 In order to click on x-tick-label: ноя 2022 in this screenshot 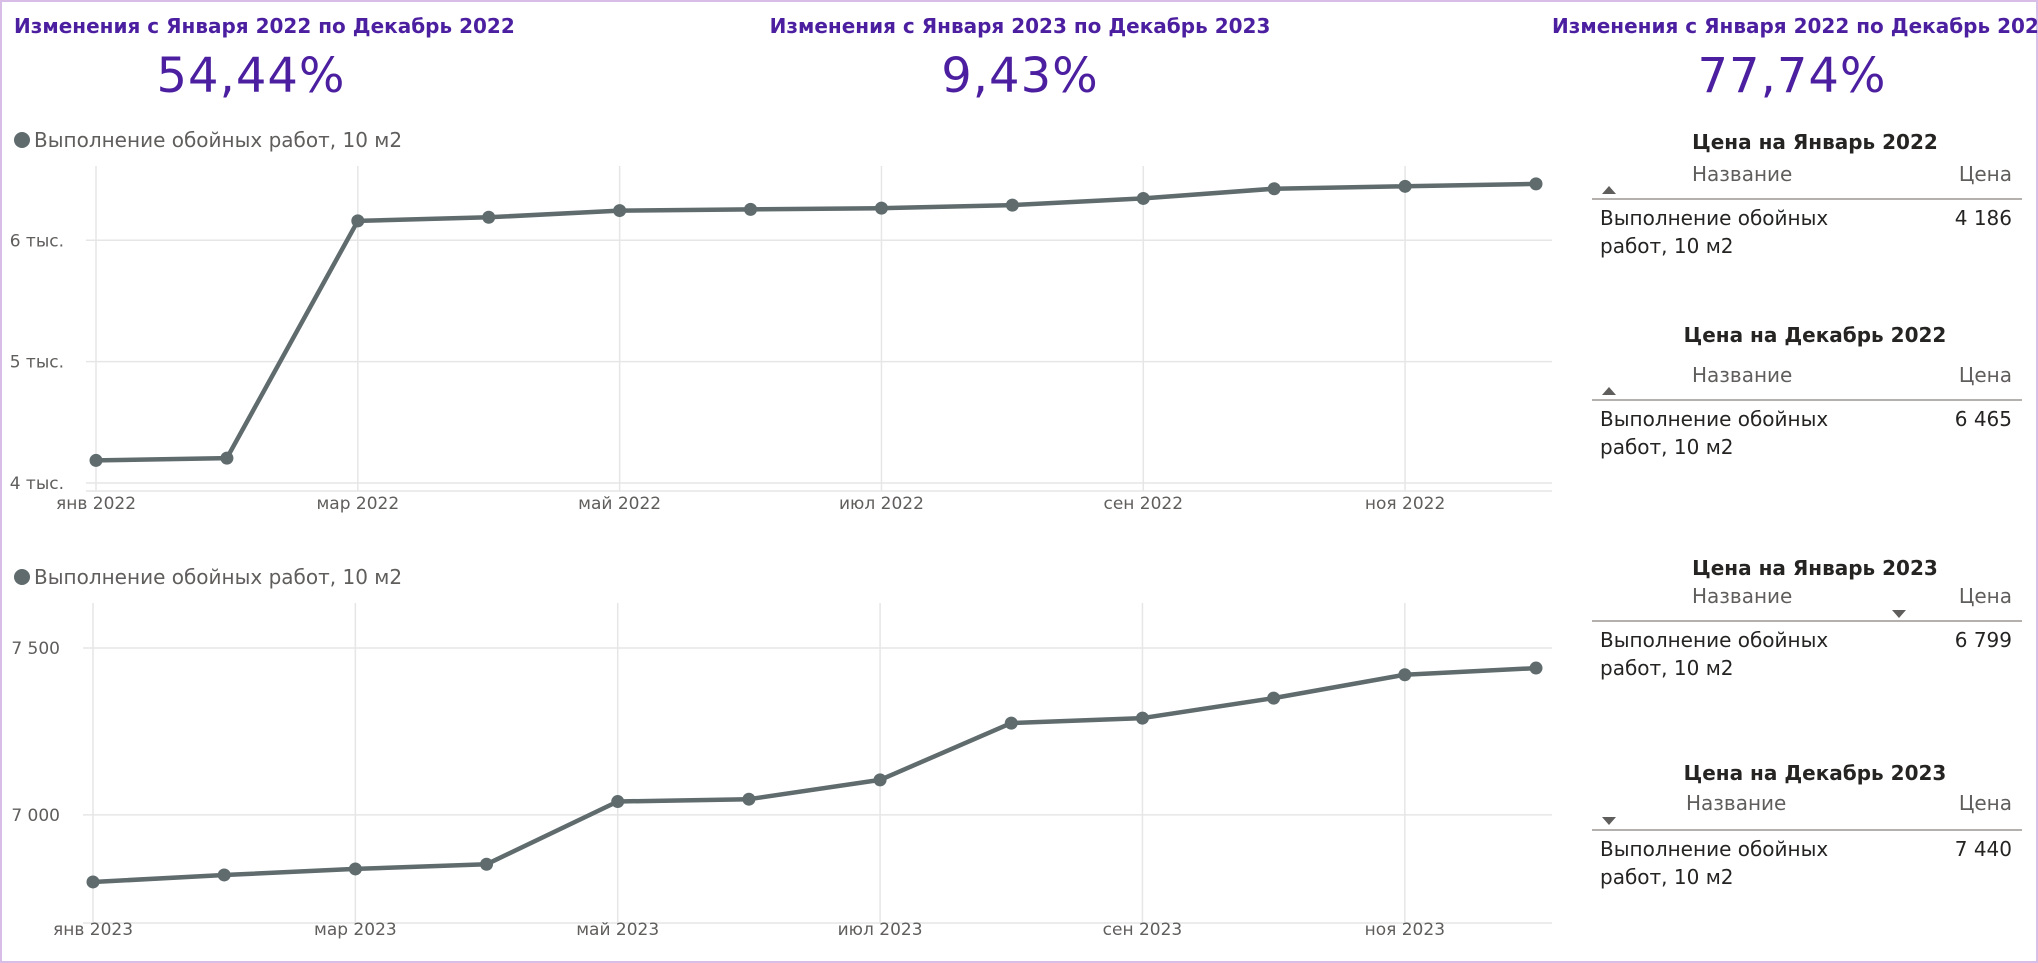, I will do `click(1405, 504)`.